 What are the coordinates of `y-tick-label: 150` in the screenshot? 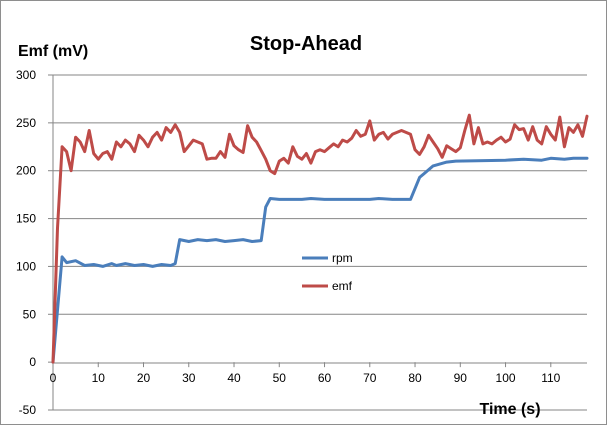 It's located at (26, 219).